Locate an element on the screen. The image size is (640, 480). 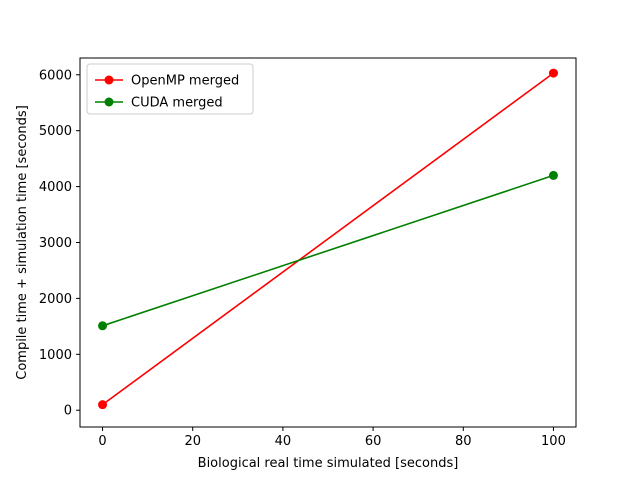
y-tick-label: 6000 is located at coordinates (55, 75).